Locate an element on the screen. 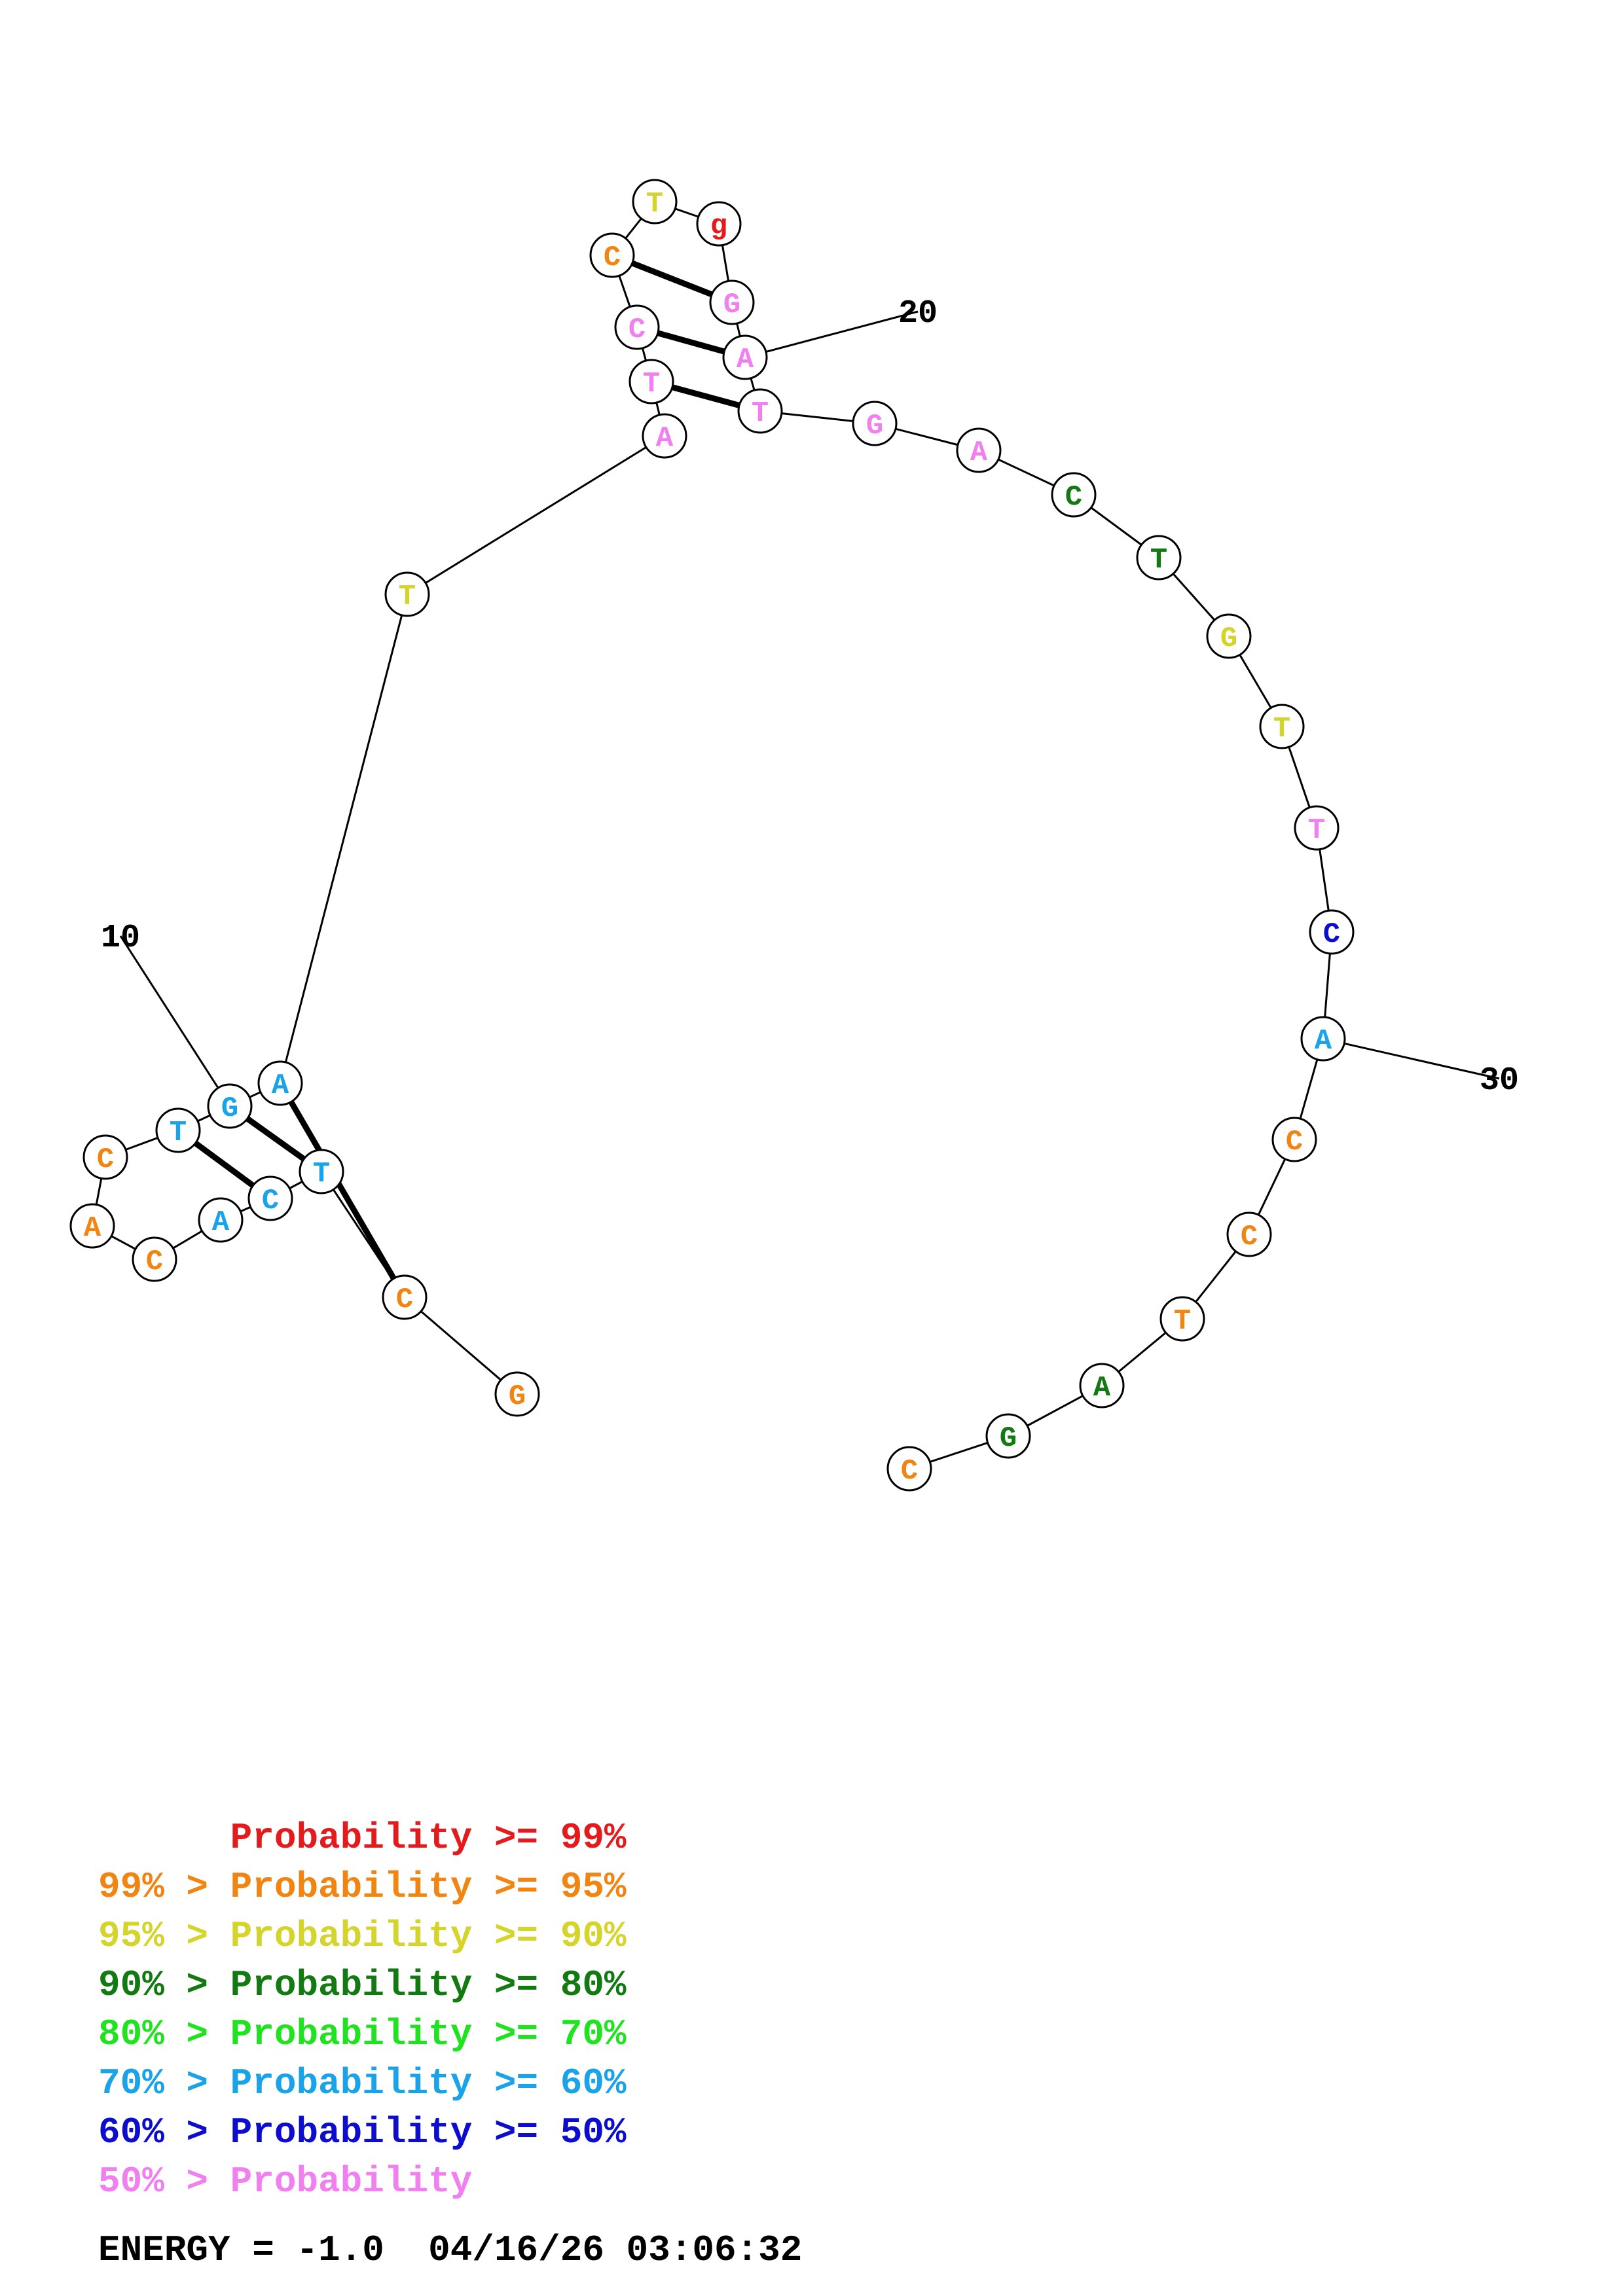 The image size is (1623, 2296). legend-entry: 60% > Probability >= 50% is located at coordinates (362, 2132).